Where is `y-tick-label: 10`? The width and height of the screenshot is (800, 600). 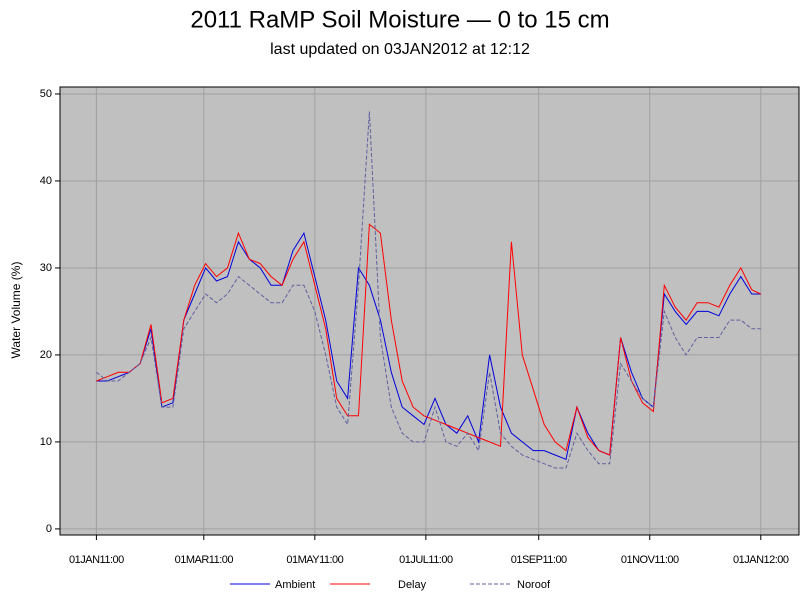 y-tick-label: 10 is located at coordinates (46, 442).